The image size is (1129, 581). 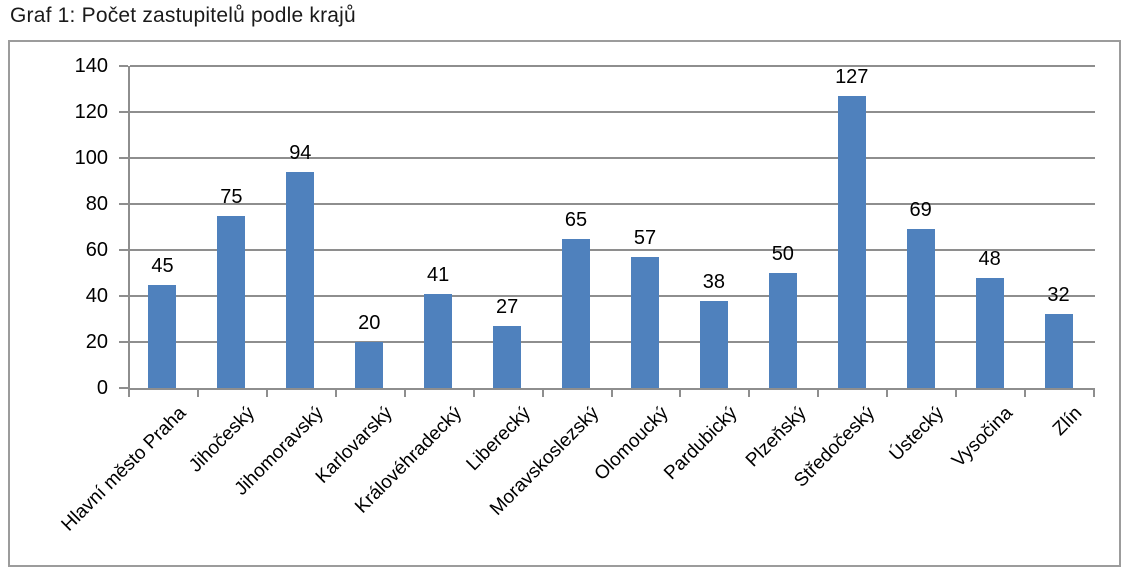 I want to click on y-tick-label: 120, so click(x=91, y=112).